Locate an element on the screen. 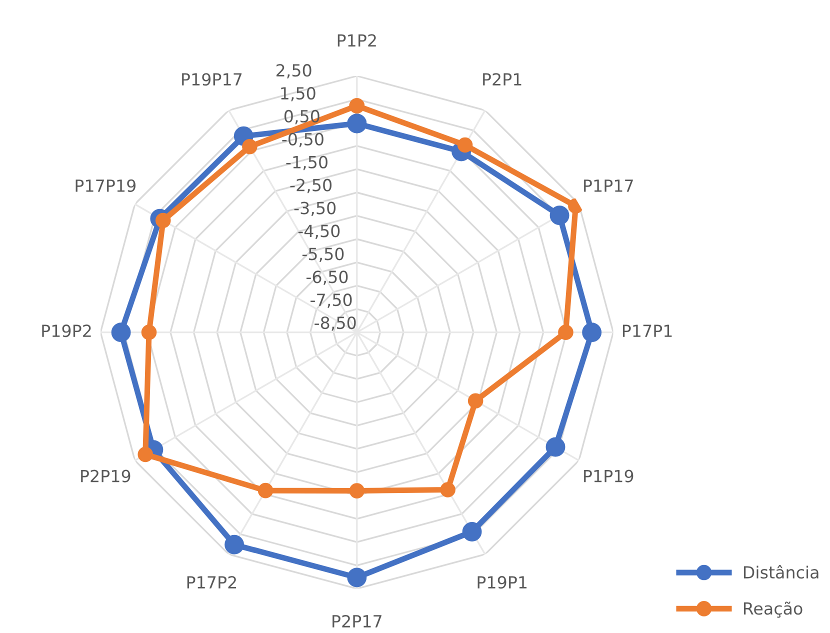 This screenshot has width=830, height=633. legend-label: Distância is located at coordinates (781, 572).